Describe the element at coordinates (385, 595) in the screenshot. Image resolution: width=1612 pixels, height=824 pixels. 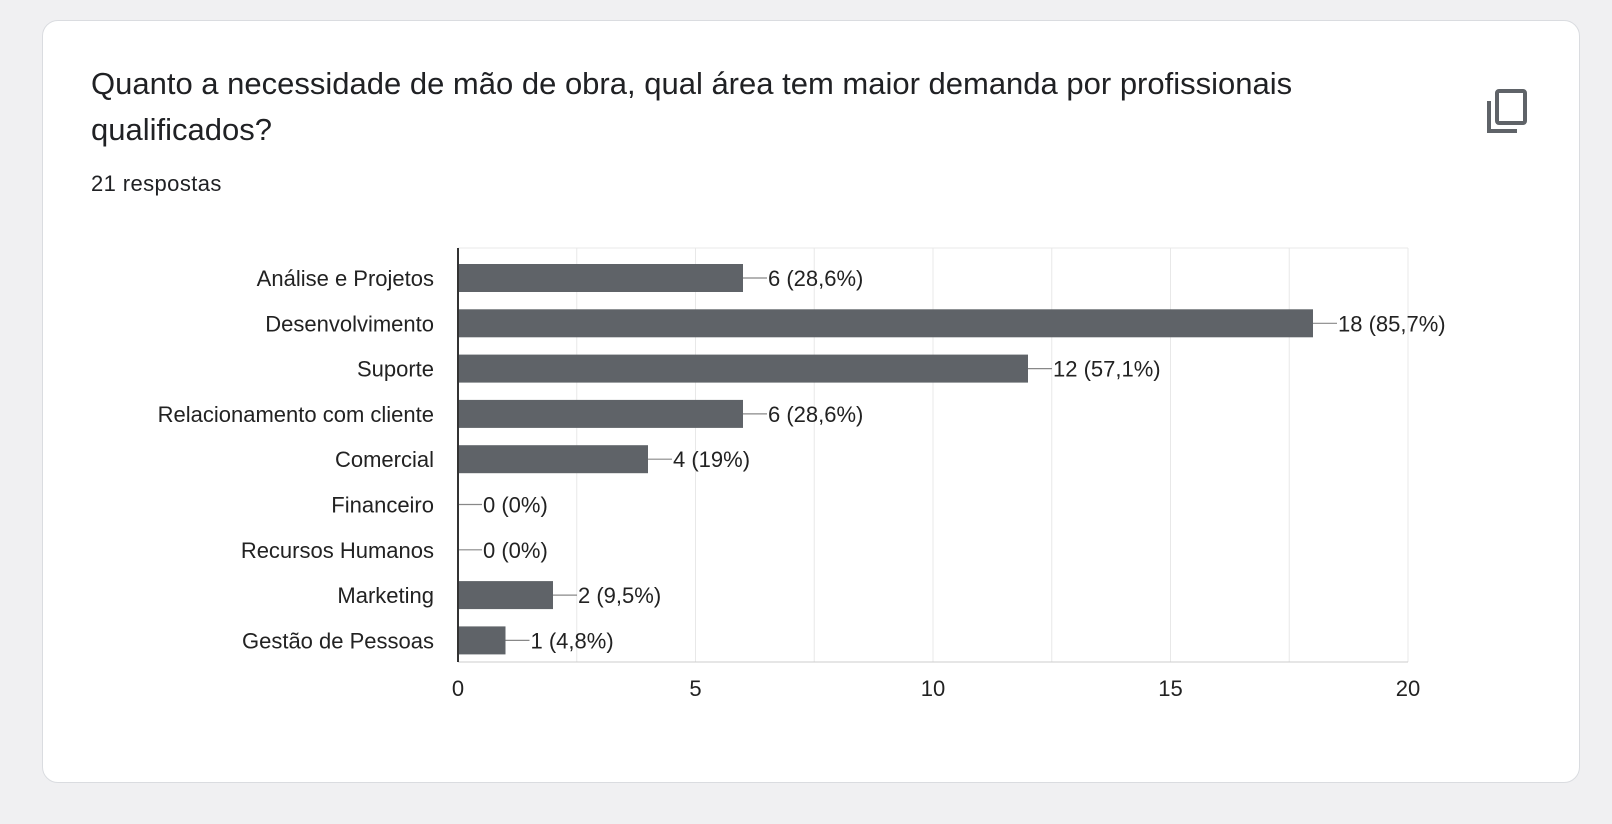
I see `category-label: Marketing` at that location.